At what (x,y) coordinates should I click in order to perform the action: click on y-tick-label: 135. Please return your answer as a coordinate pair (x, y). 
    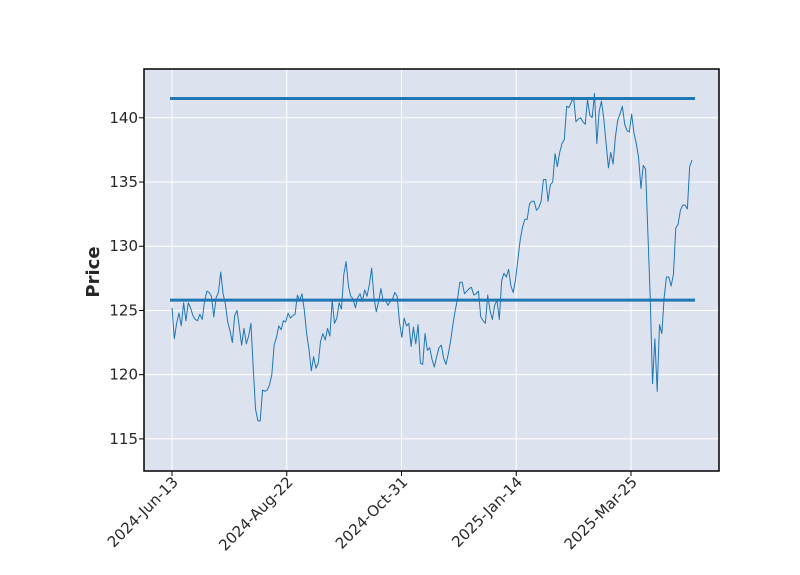
    Looking at the image, I should click on (123, 182).